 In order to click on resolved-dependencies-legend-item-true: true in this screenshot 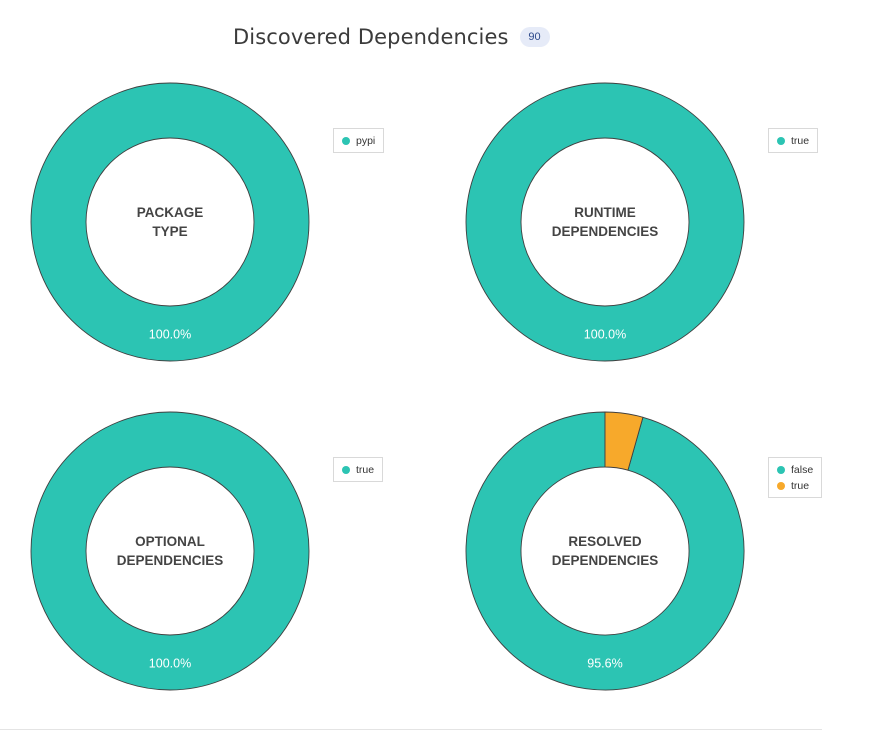, I will do `click(795, 486)`.